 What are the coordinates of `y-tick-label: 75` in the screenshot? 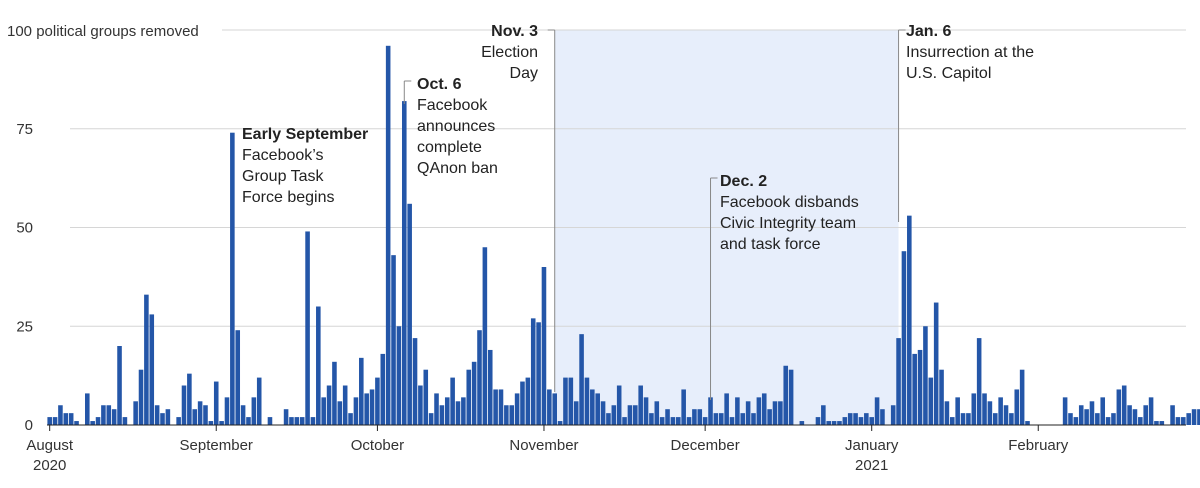 It's located at (24, 129).